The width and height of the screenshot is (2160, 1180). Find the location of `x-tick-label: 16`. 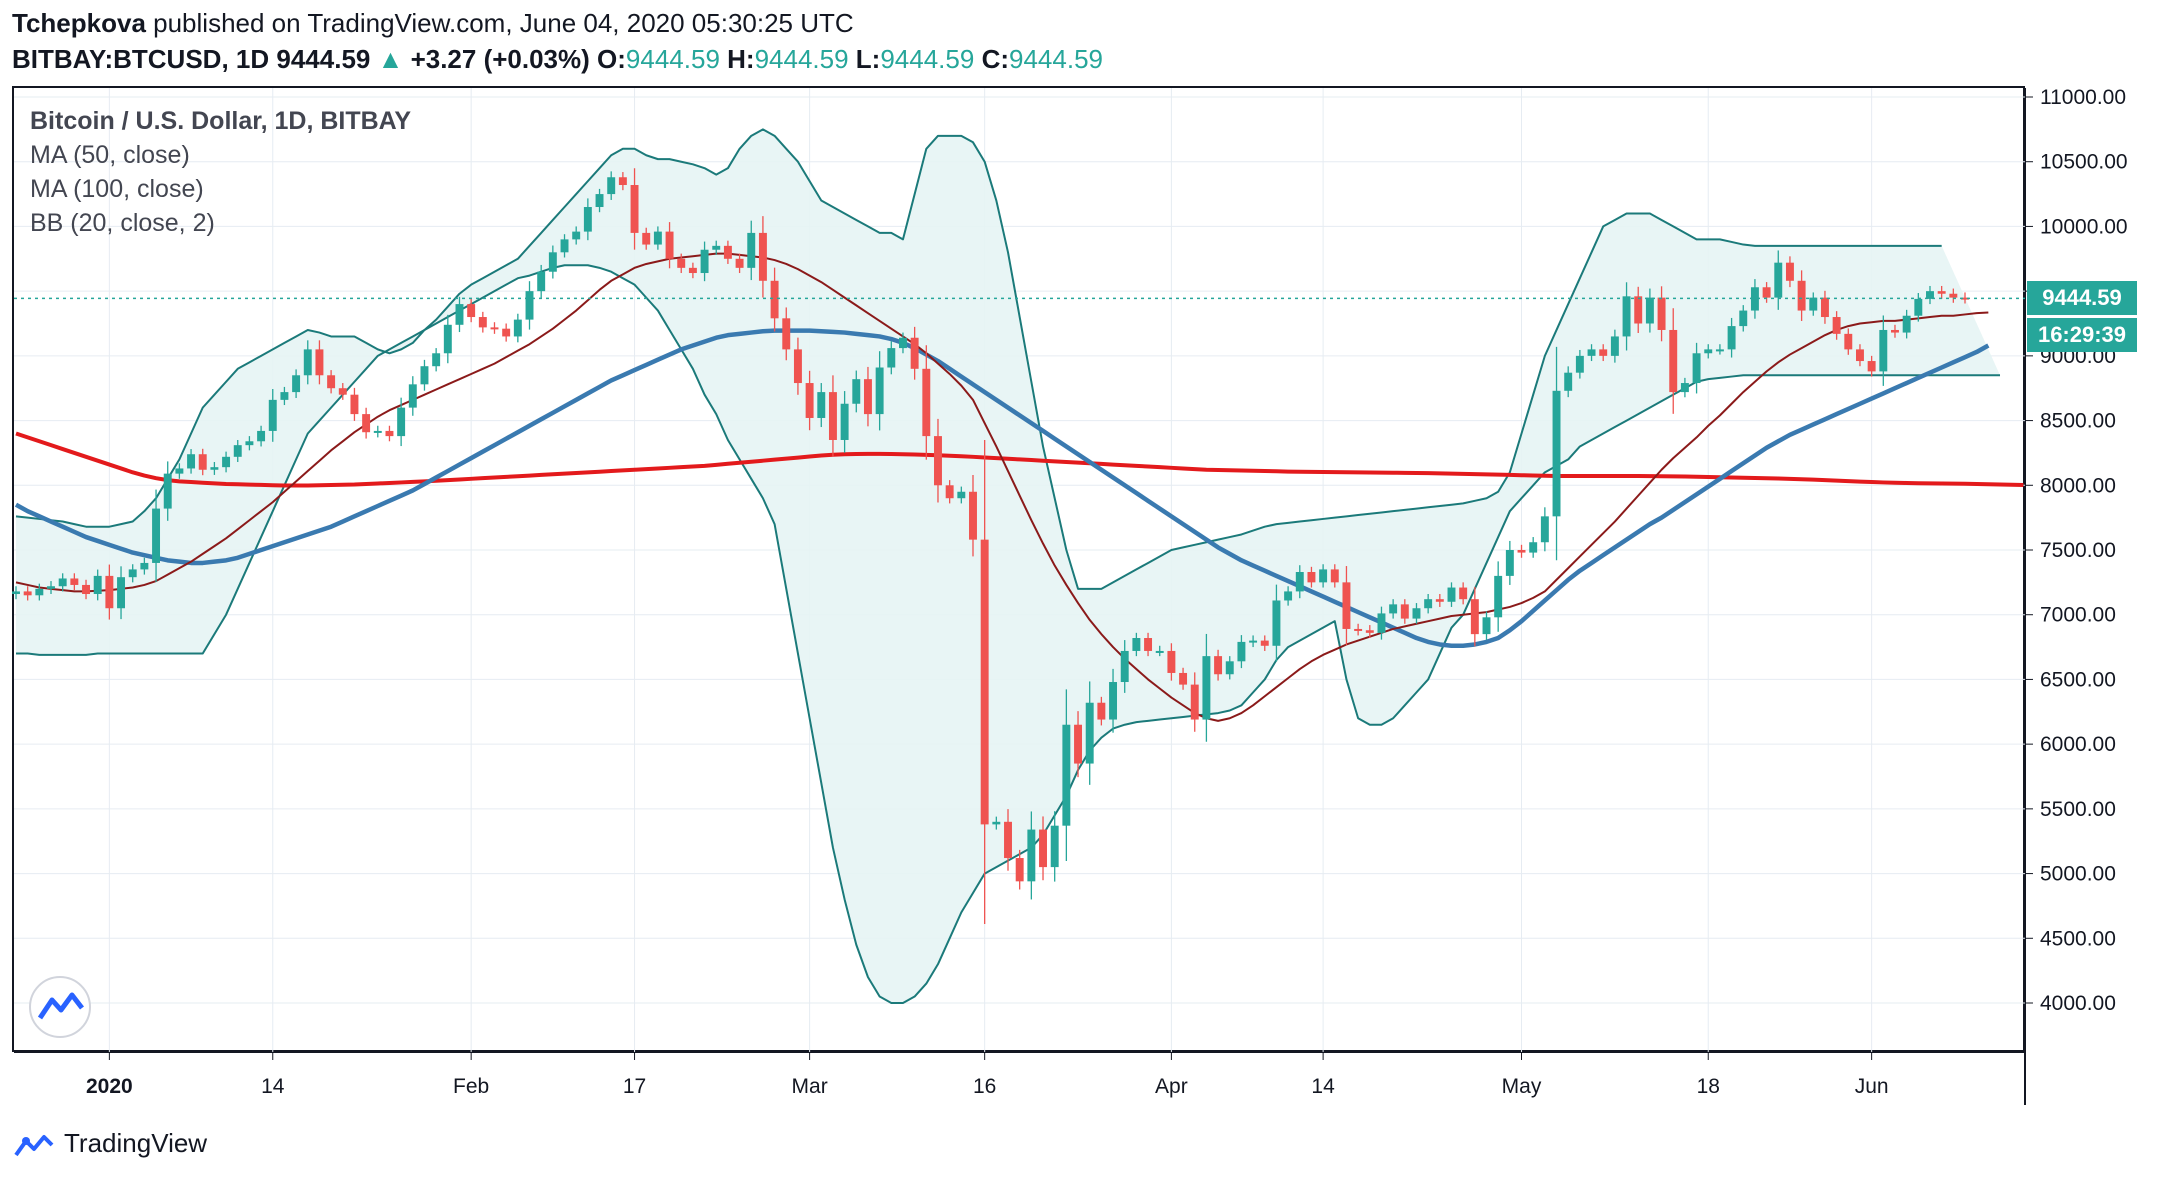

x-tick-label: 16 is located at coordinates (984, 1086).